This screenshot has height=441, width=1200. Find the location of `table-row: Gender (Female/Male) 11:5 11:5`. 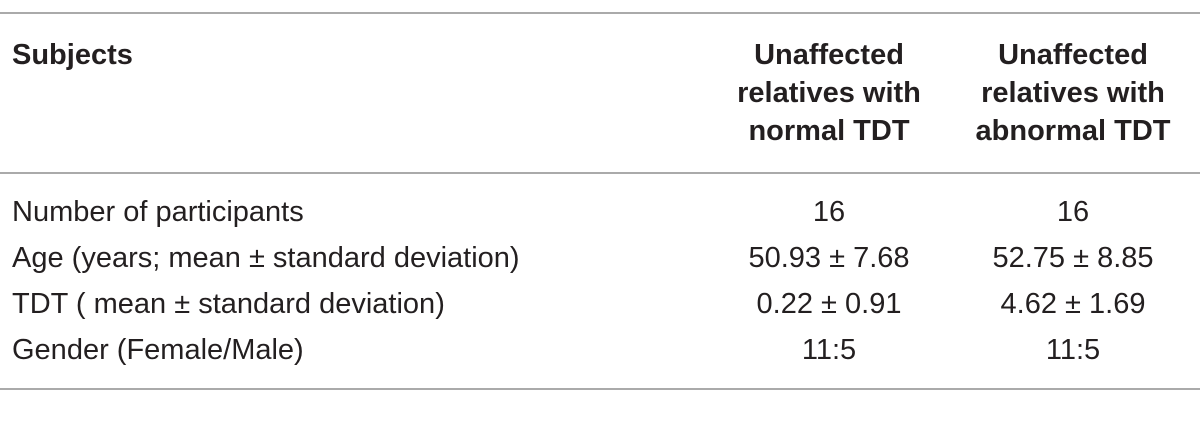

table-row: Gender (Female/Male) 11:5 11:5 is located at coordinates (600, 358).